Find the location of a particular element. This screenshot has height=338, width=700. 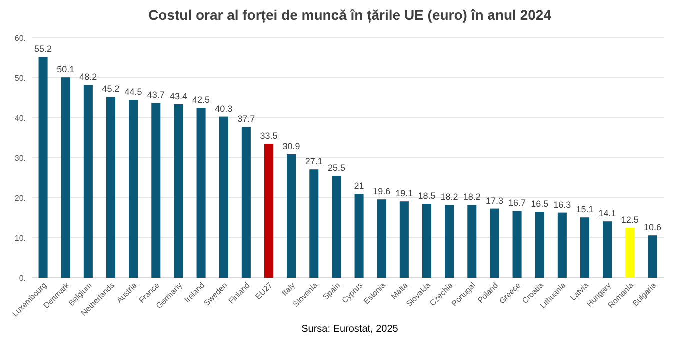

data-label: 16.7 is located at coordinates (517, 203).